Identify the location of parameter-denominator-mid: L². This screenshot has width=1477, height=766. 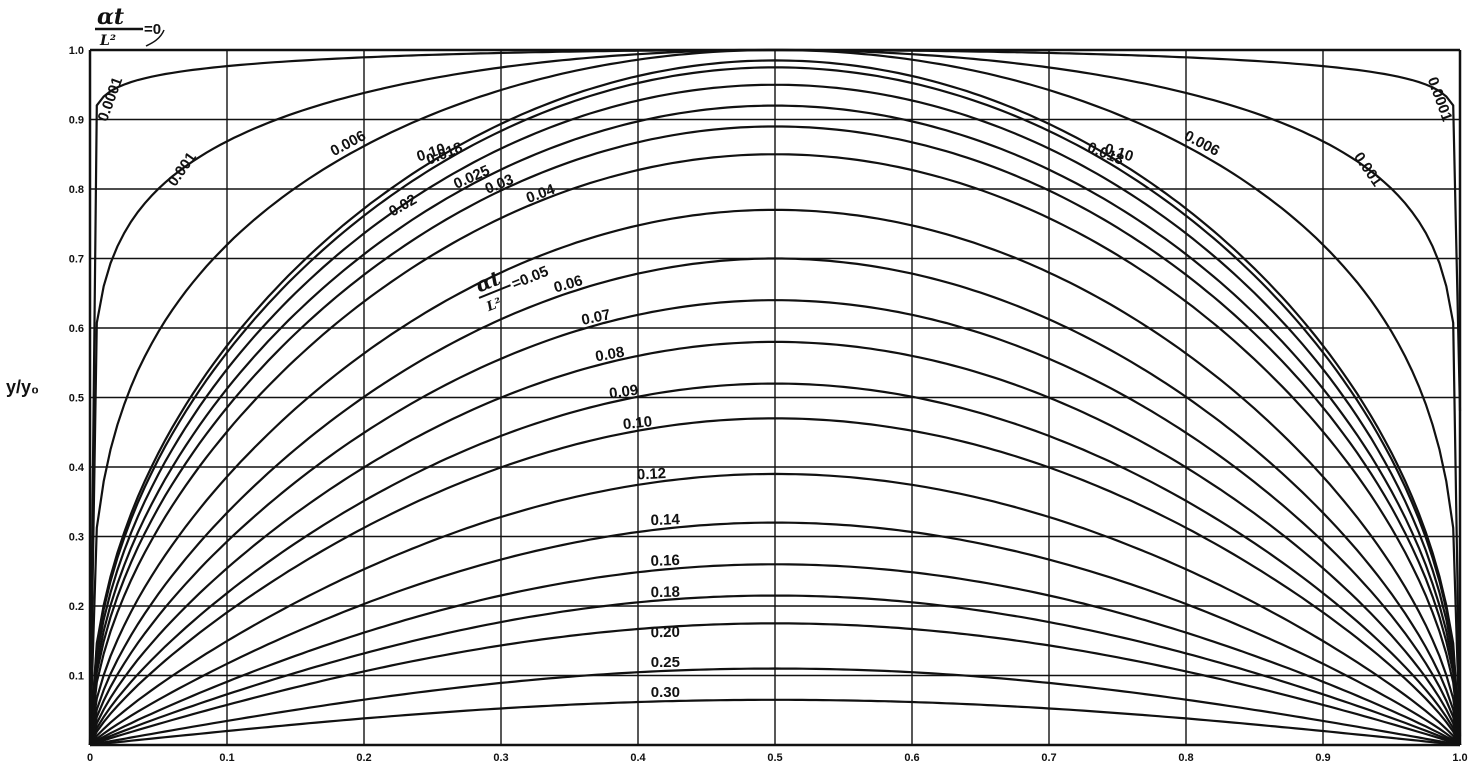
(494, 305).